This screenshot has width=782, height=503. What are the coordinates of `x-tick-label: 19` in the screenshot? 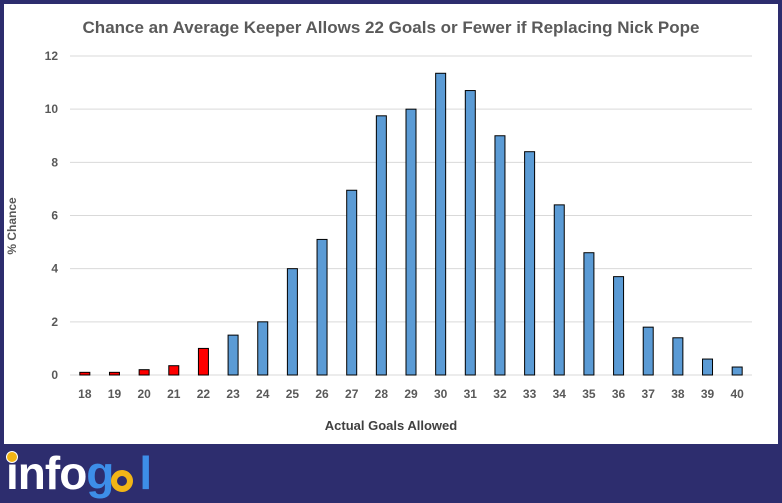 It's located at (115, 394).